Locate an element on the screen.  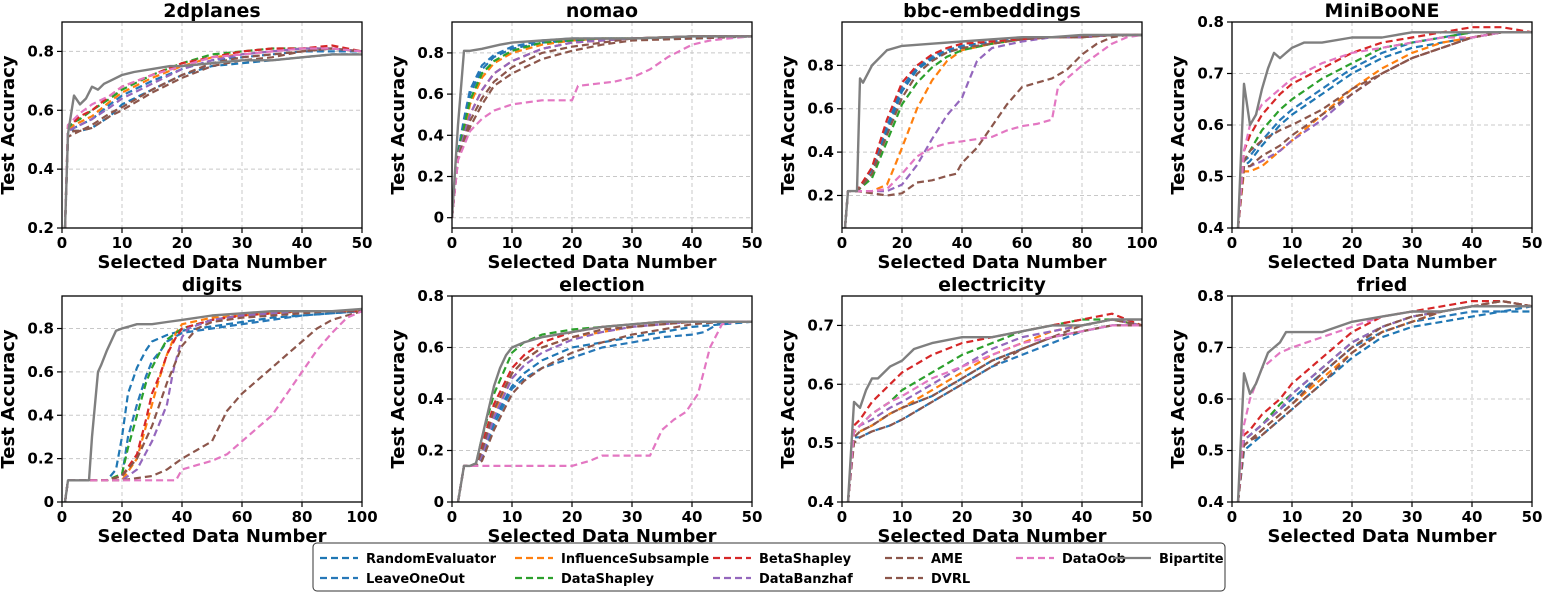
legend-item-randomevaluator: RandomEvaluator is located at coordinates (408, 559).